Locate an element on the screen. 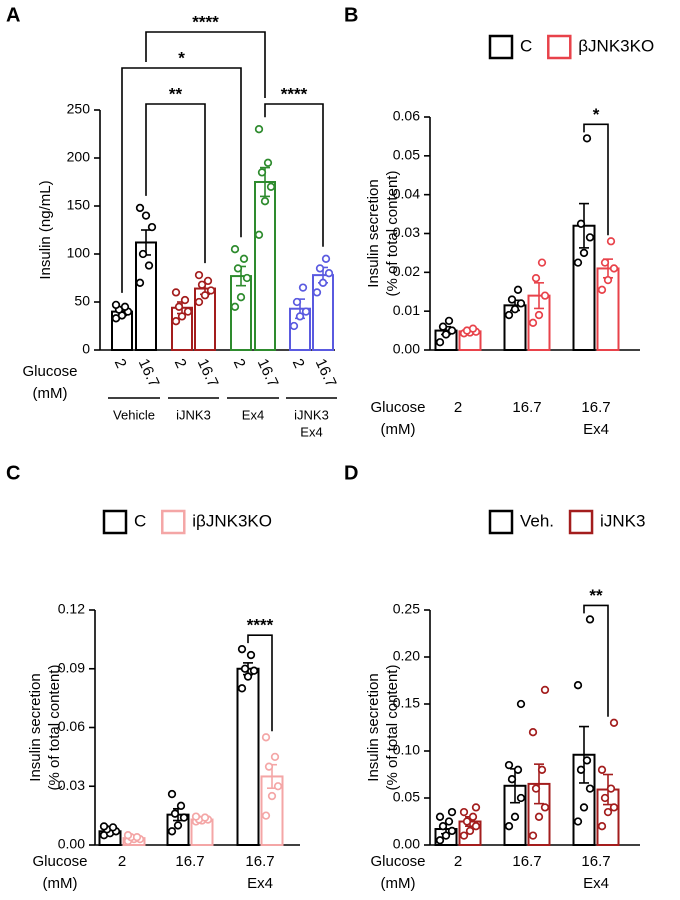 The height and width of the screenshot is (900, 680). y-tick-label: 0 is located at coordinates (86, 349).